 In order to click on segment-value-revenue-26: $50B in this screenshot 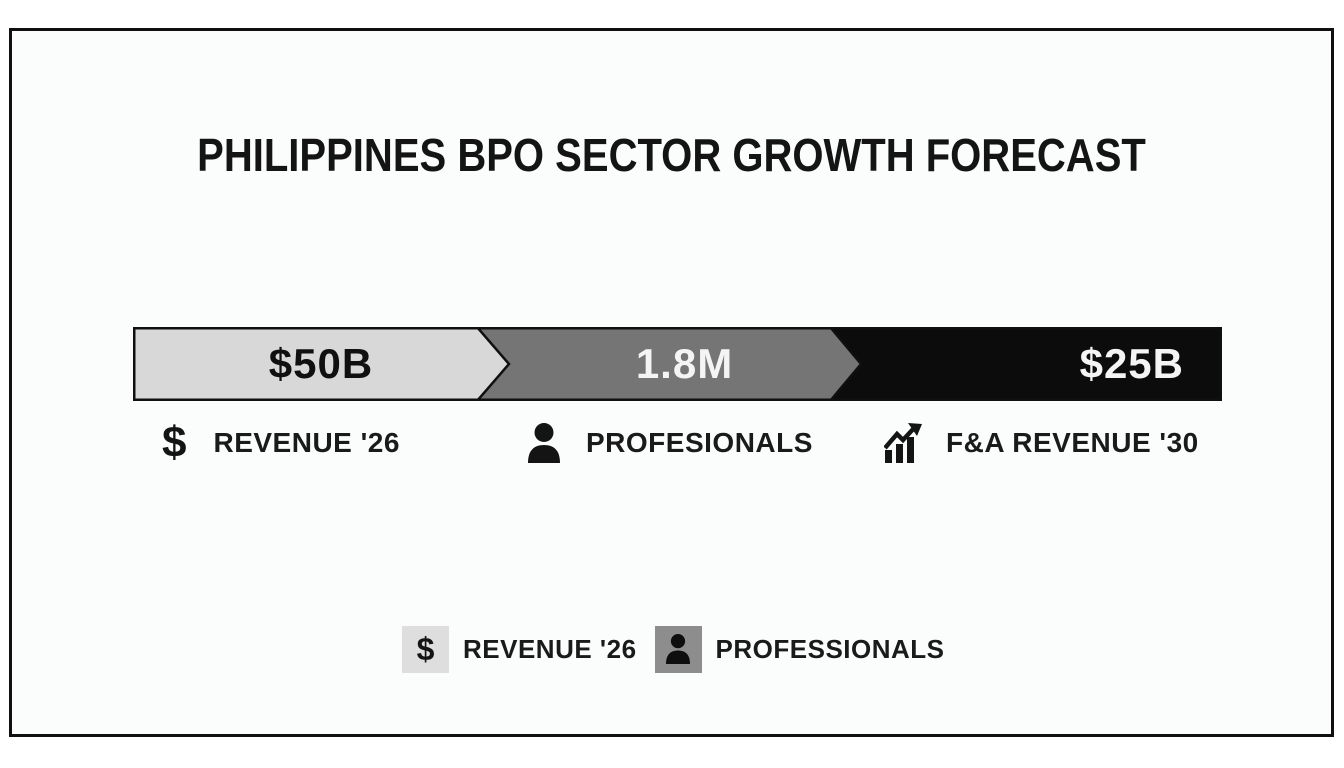, I will do `click(321, 363)`.